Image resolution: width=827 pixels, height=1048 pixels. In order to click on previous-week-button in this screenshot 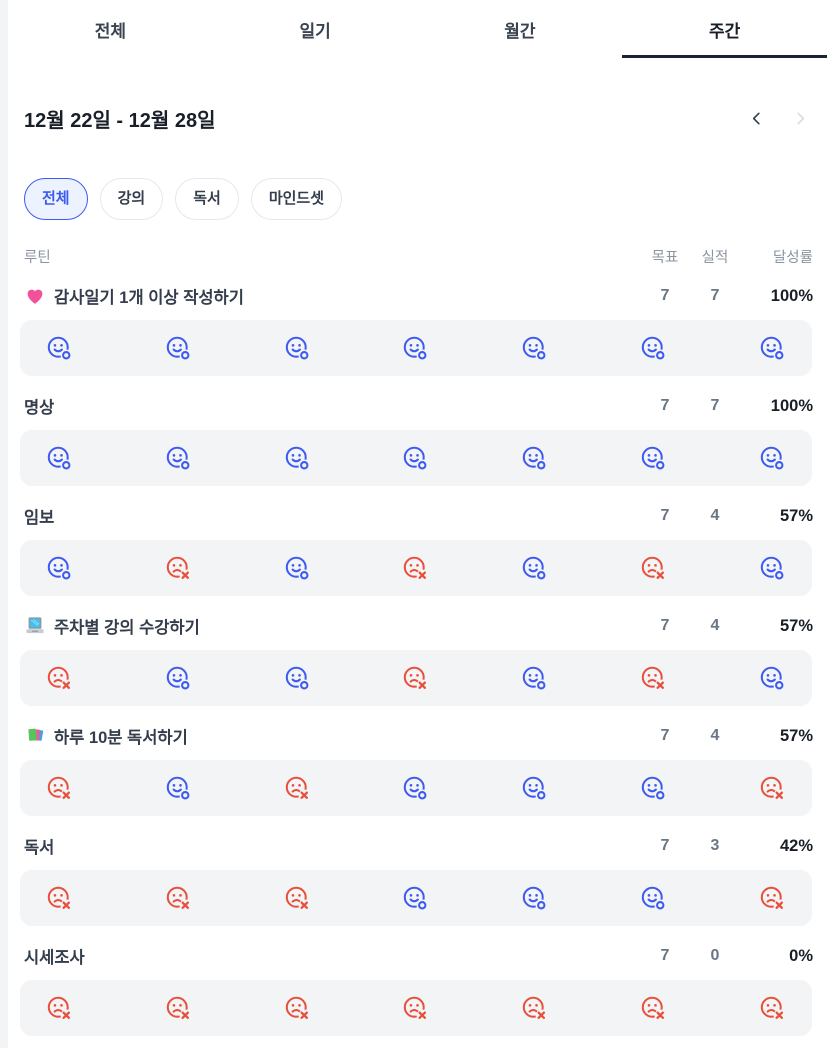, I will do `click(756, 119)`.